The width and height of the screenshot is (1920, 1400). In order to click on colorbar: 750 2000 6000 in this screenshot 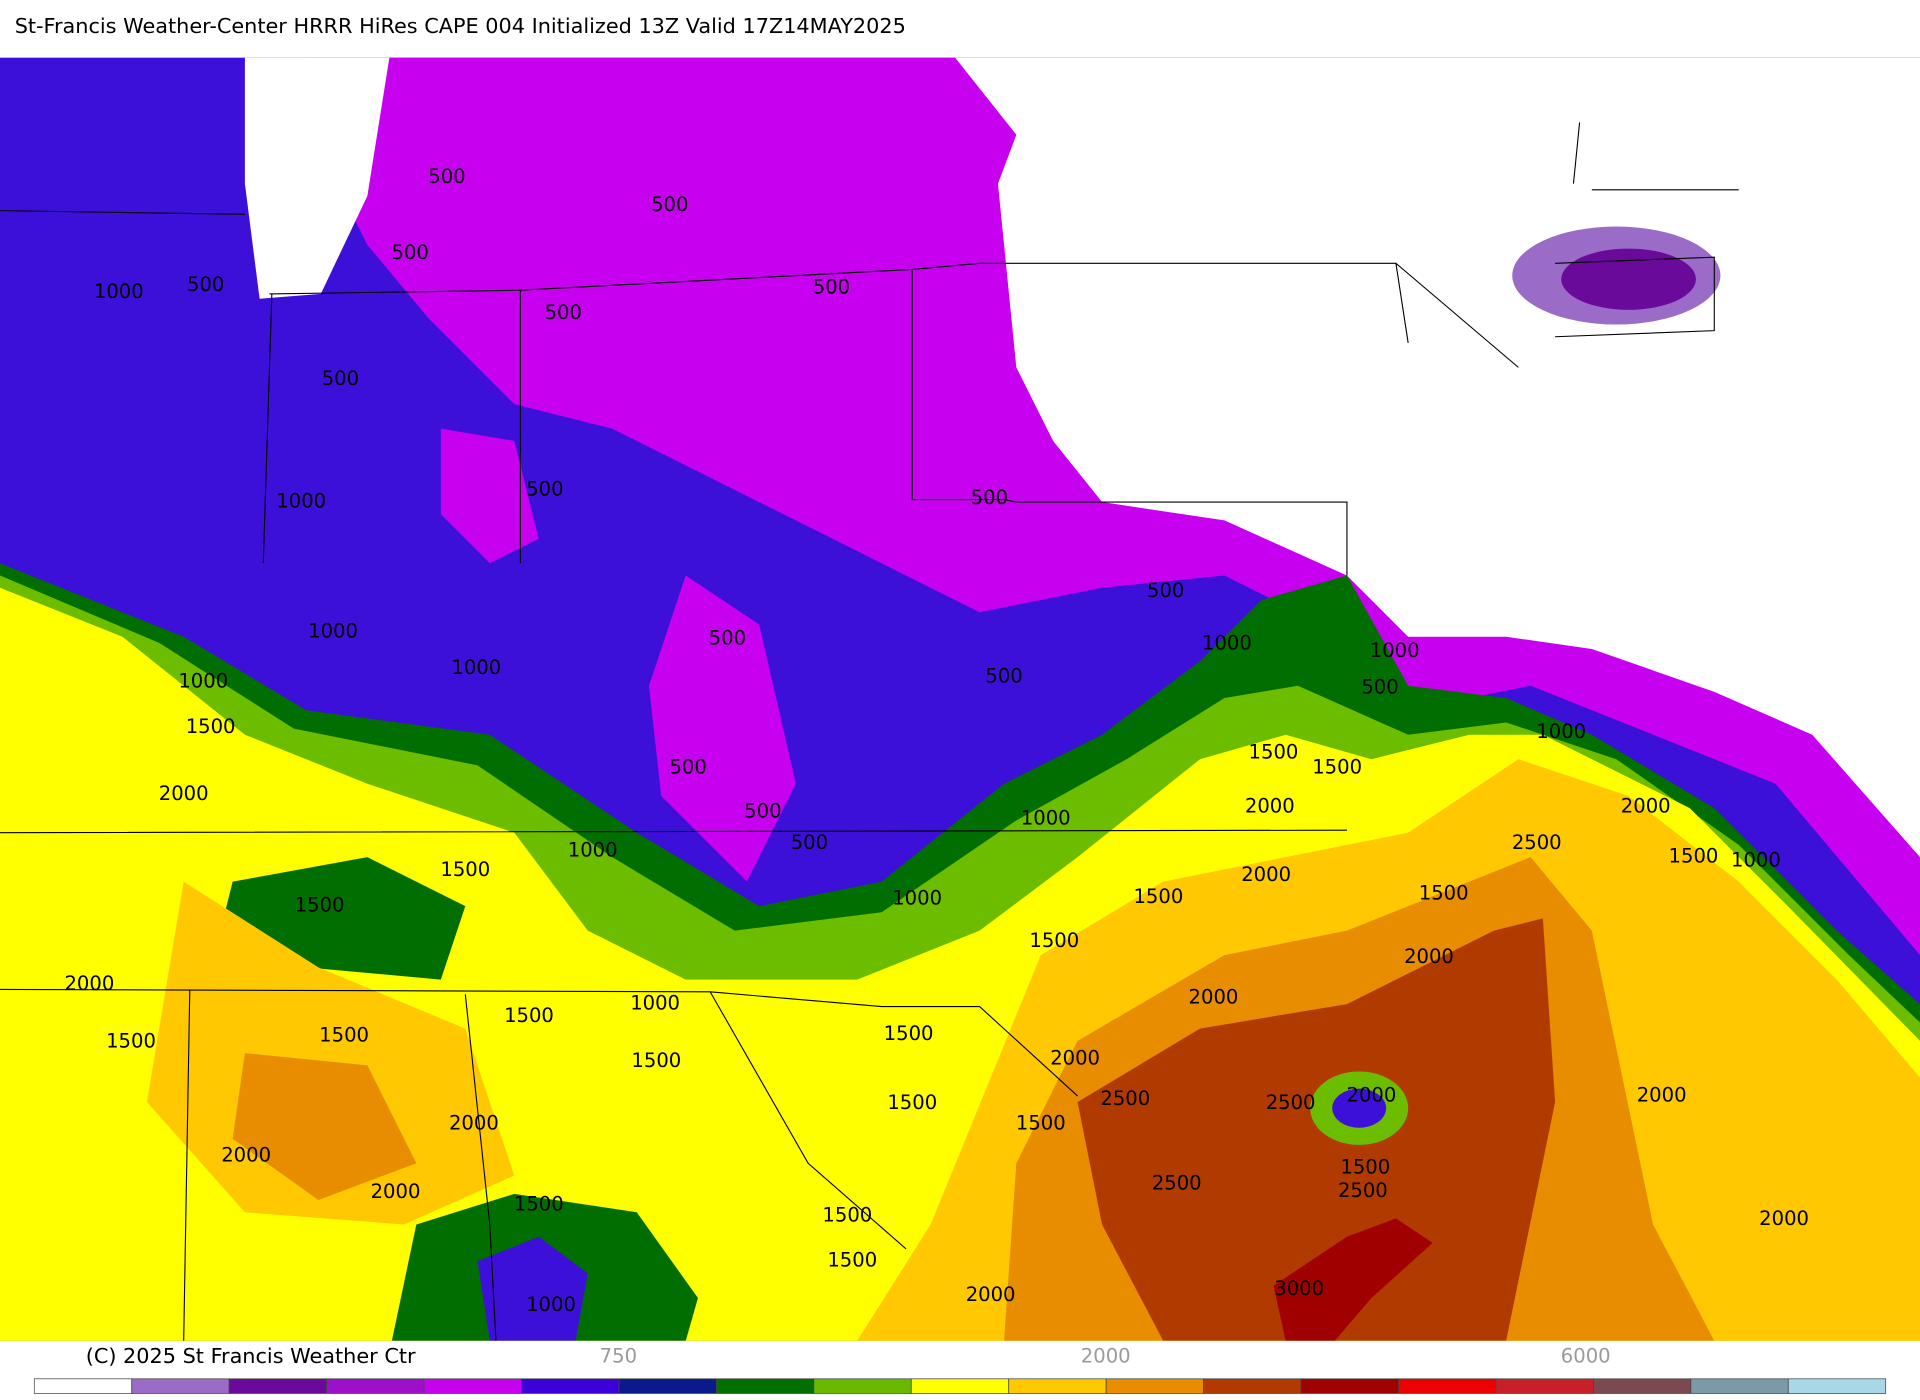, I will do `click(960, 1369)`.